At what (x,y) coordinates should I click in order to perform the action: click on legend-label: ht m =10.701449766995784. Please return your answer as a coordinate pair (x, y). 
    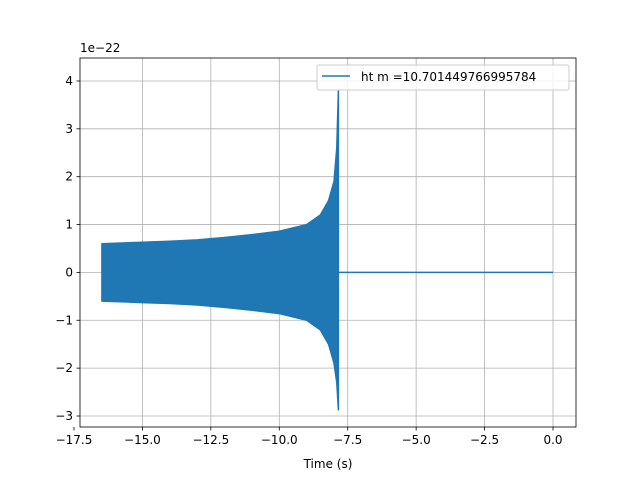
    Looking at the image, I should click on (448, 77).